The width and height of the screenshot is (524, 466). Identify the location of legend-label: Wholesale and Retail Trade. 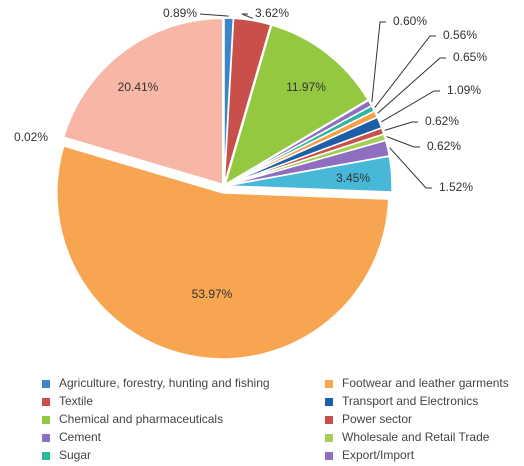
(416, 437).